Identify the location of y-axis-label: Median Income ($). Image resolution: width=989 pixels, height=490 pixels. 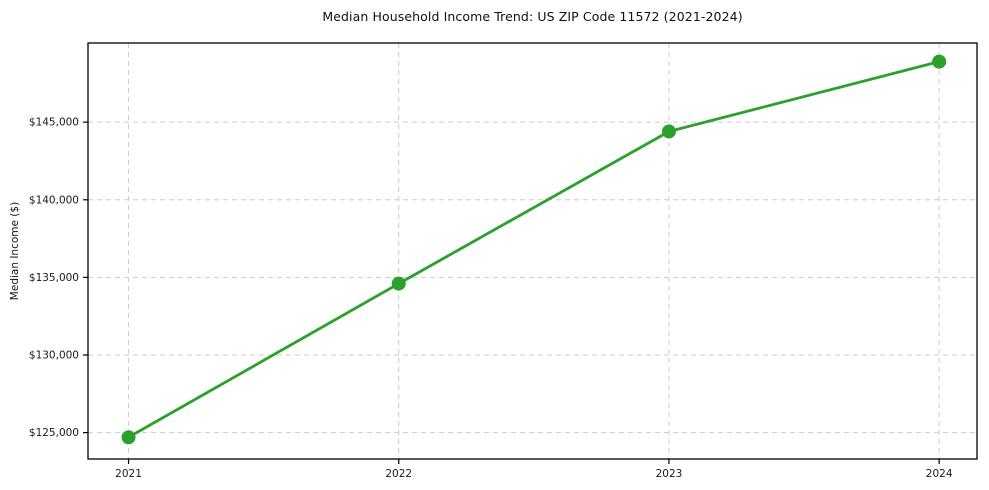
(15, 251).